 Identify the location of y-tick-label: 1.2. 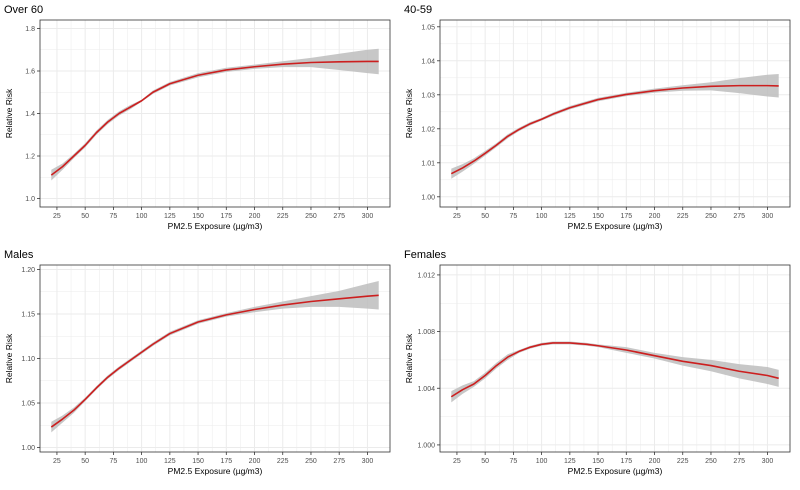
(30, 157).